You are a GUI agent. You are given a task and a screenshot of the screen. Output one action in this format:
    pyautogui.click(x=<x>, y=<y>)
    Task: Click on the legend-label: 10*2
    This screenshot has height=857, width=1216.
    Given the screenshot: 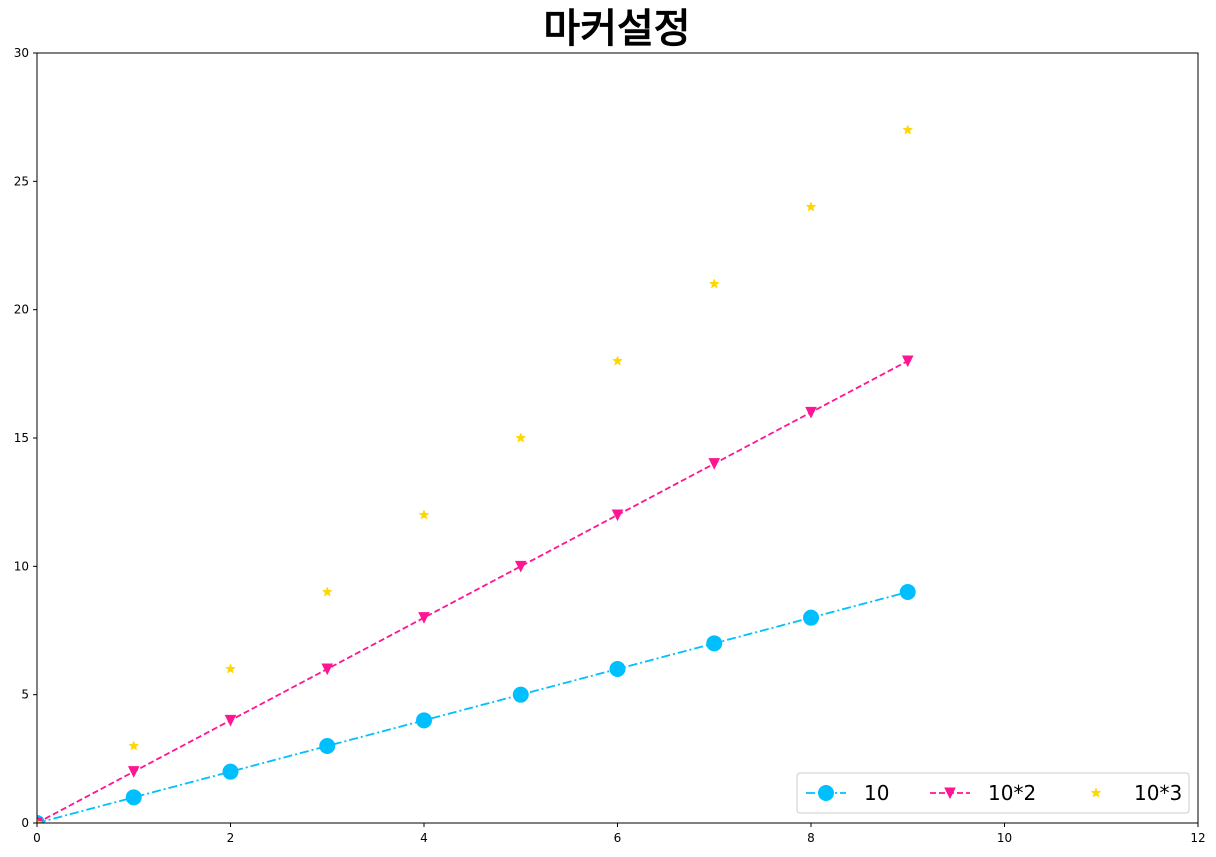 What is the action you would take?
    pyautogui.click(x=1012, y=793)
    